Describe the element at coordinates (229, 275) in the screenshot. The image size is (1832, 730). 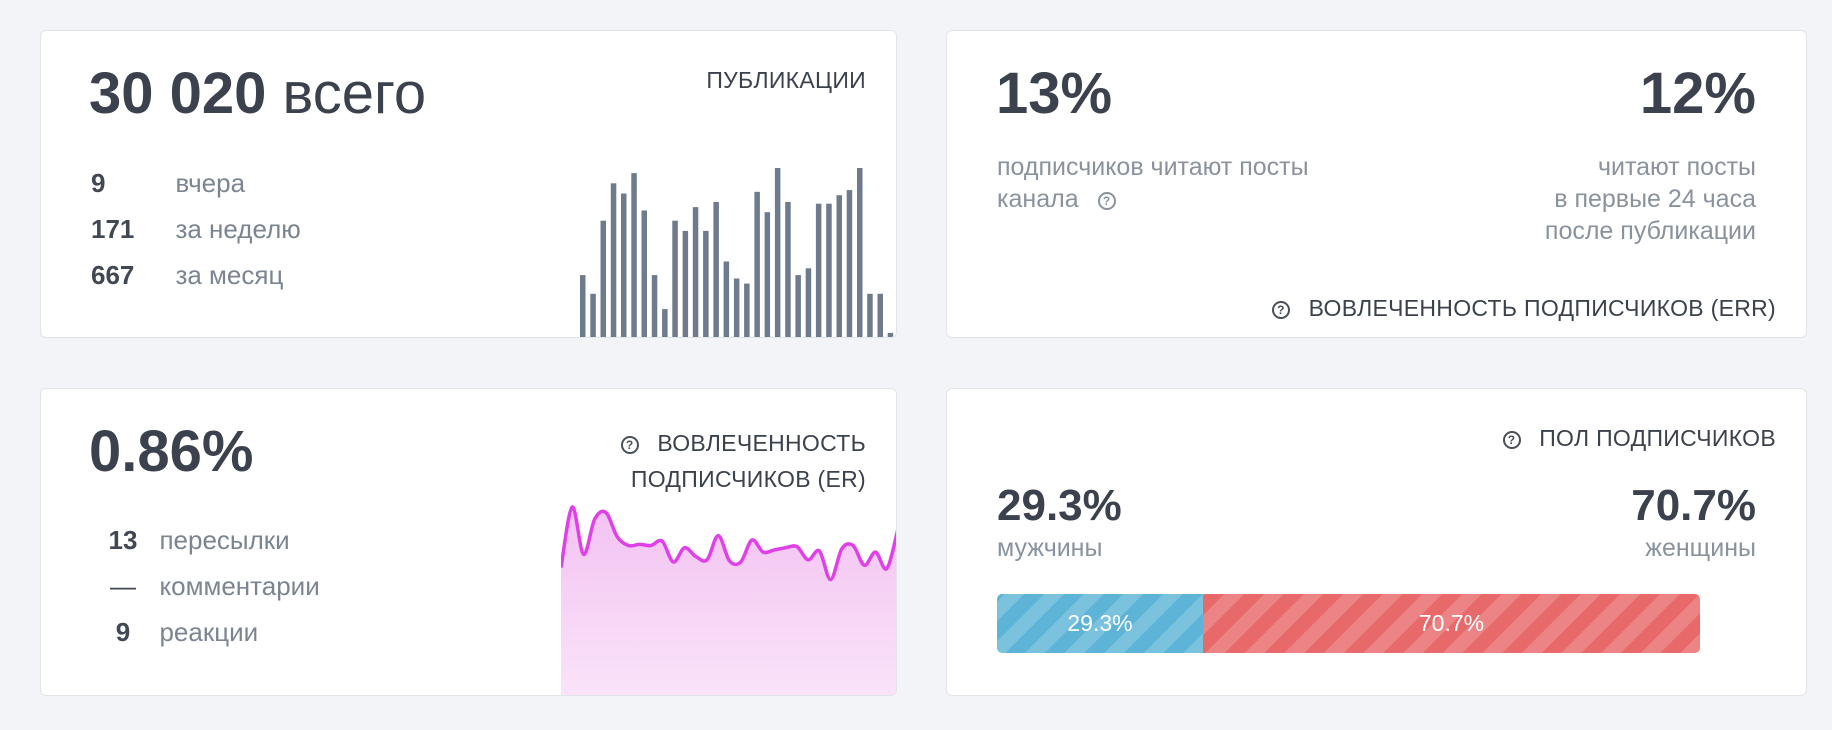
I see `stat-label: за месяц` at that location.